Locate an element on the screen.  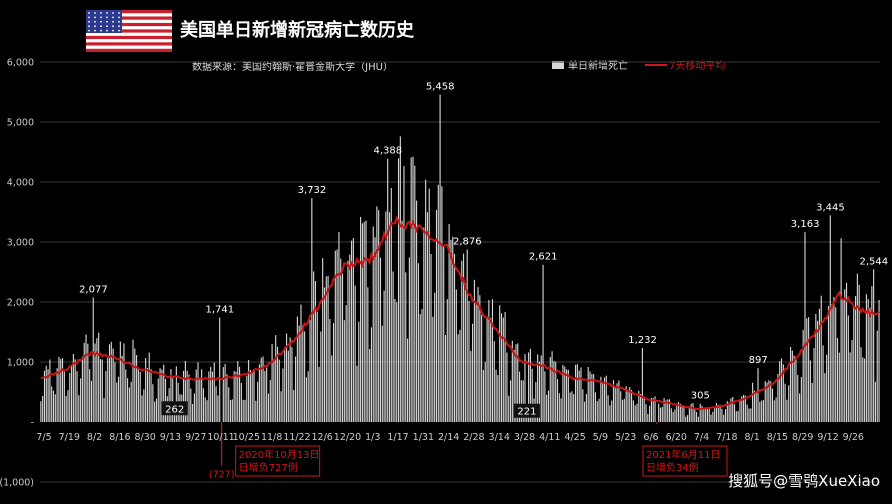
negative-note-value: 日增负727例 is located at coordinates (268, 467).